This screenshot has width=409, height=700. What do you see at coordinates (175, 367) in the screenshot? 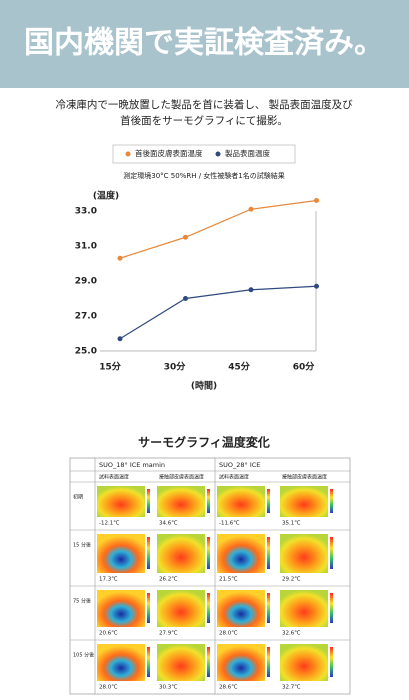
I see `x-tick-label: 30分` at bounding box center [175, 367].